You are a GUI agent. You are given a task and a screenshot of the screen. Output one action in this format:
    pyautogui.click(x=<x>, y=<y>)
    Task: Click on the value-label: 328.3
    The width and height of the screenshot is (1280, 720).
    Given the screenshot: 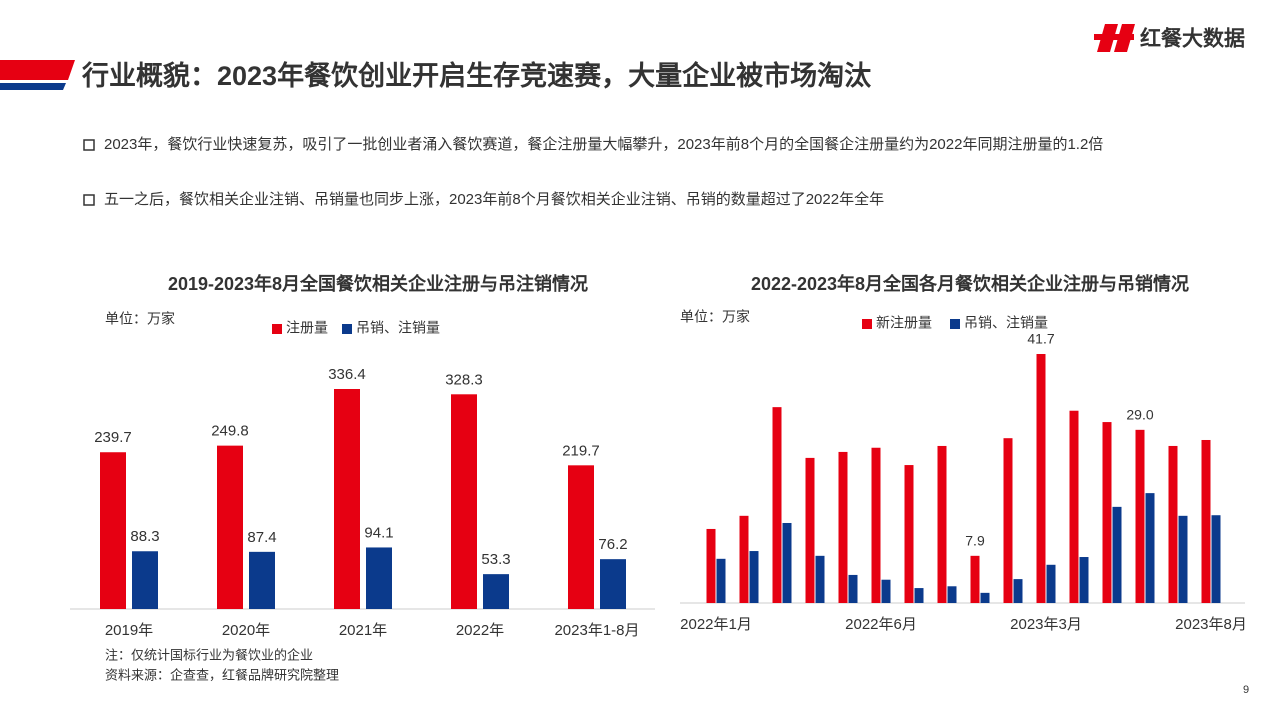 What is the action you would take?
    pyautogui.click(x=464, y=379)
    